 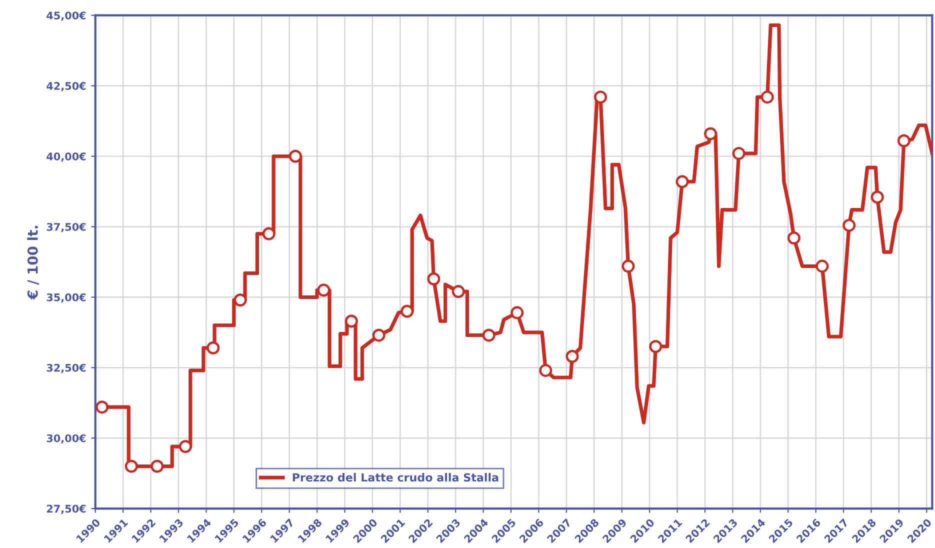 What do you see at coordinates (395, 477) in the screenshot?
I see `legend-label: Prezzo del Latte crudo alla Stalla` at bounding box center [395, 477].